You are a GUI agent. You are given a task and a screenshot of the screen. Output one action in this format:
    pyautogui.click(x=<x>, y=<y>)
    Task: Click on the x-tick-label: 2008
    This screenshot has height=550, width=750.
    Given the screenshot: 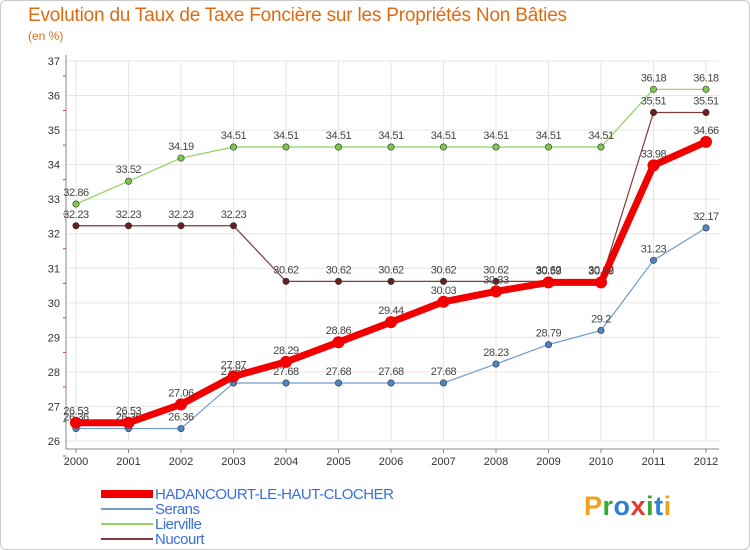 What is the action you would take?
    pyautogui.click(x=496, y=462)
    